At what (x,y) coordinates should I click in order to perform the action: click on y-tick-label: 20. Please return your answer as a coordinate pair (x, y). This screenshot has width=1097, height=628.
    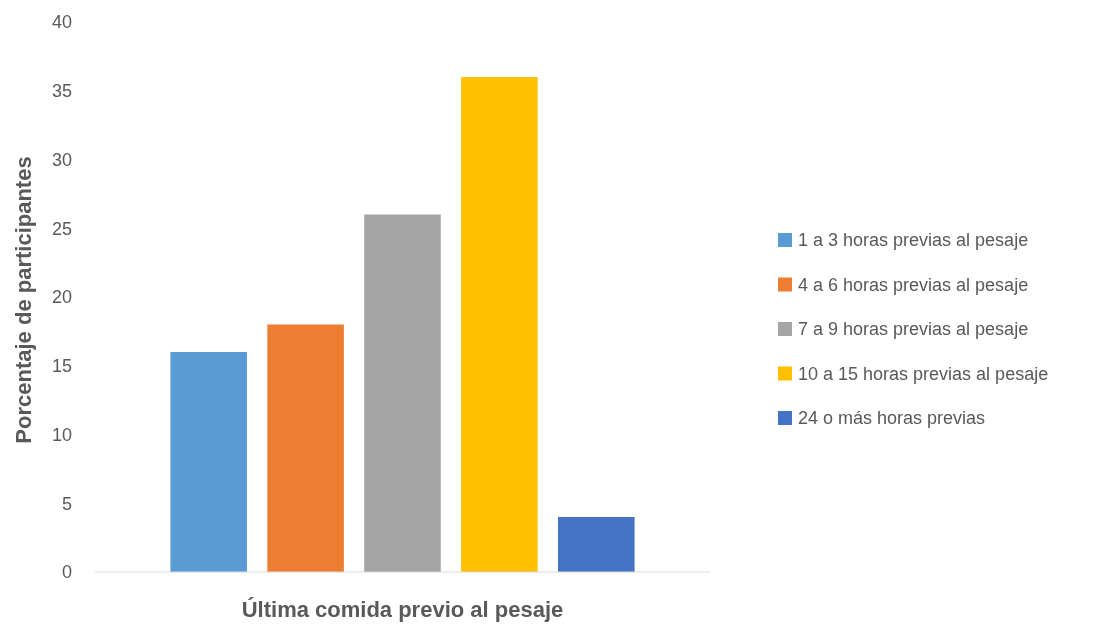
    Looking at the image, I should click on (61, 297).